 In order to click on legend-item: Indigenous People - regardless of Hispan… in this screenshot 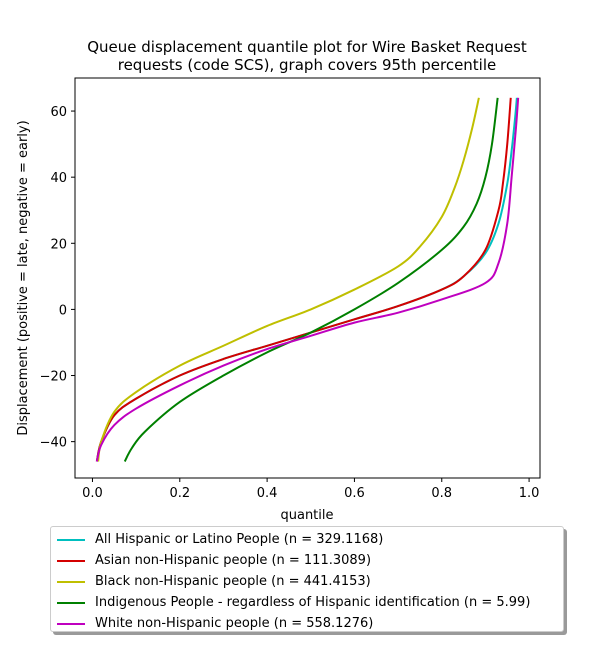, I will do `click(310, 602)`.